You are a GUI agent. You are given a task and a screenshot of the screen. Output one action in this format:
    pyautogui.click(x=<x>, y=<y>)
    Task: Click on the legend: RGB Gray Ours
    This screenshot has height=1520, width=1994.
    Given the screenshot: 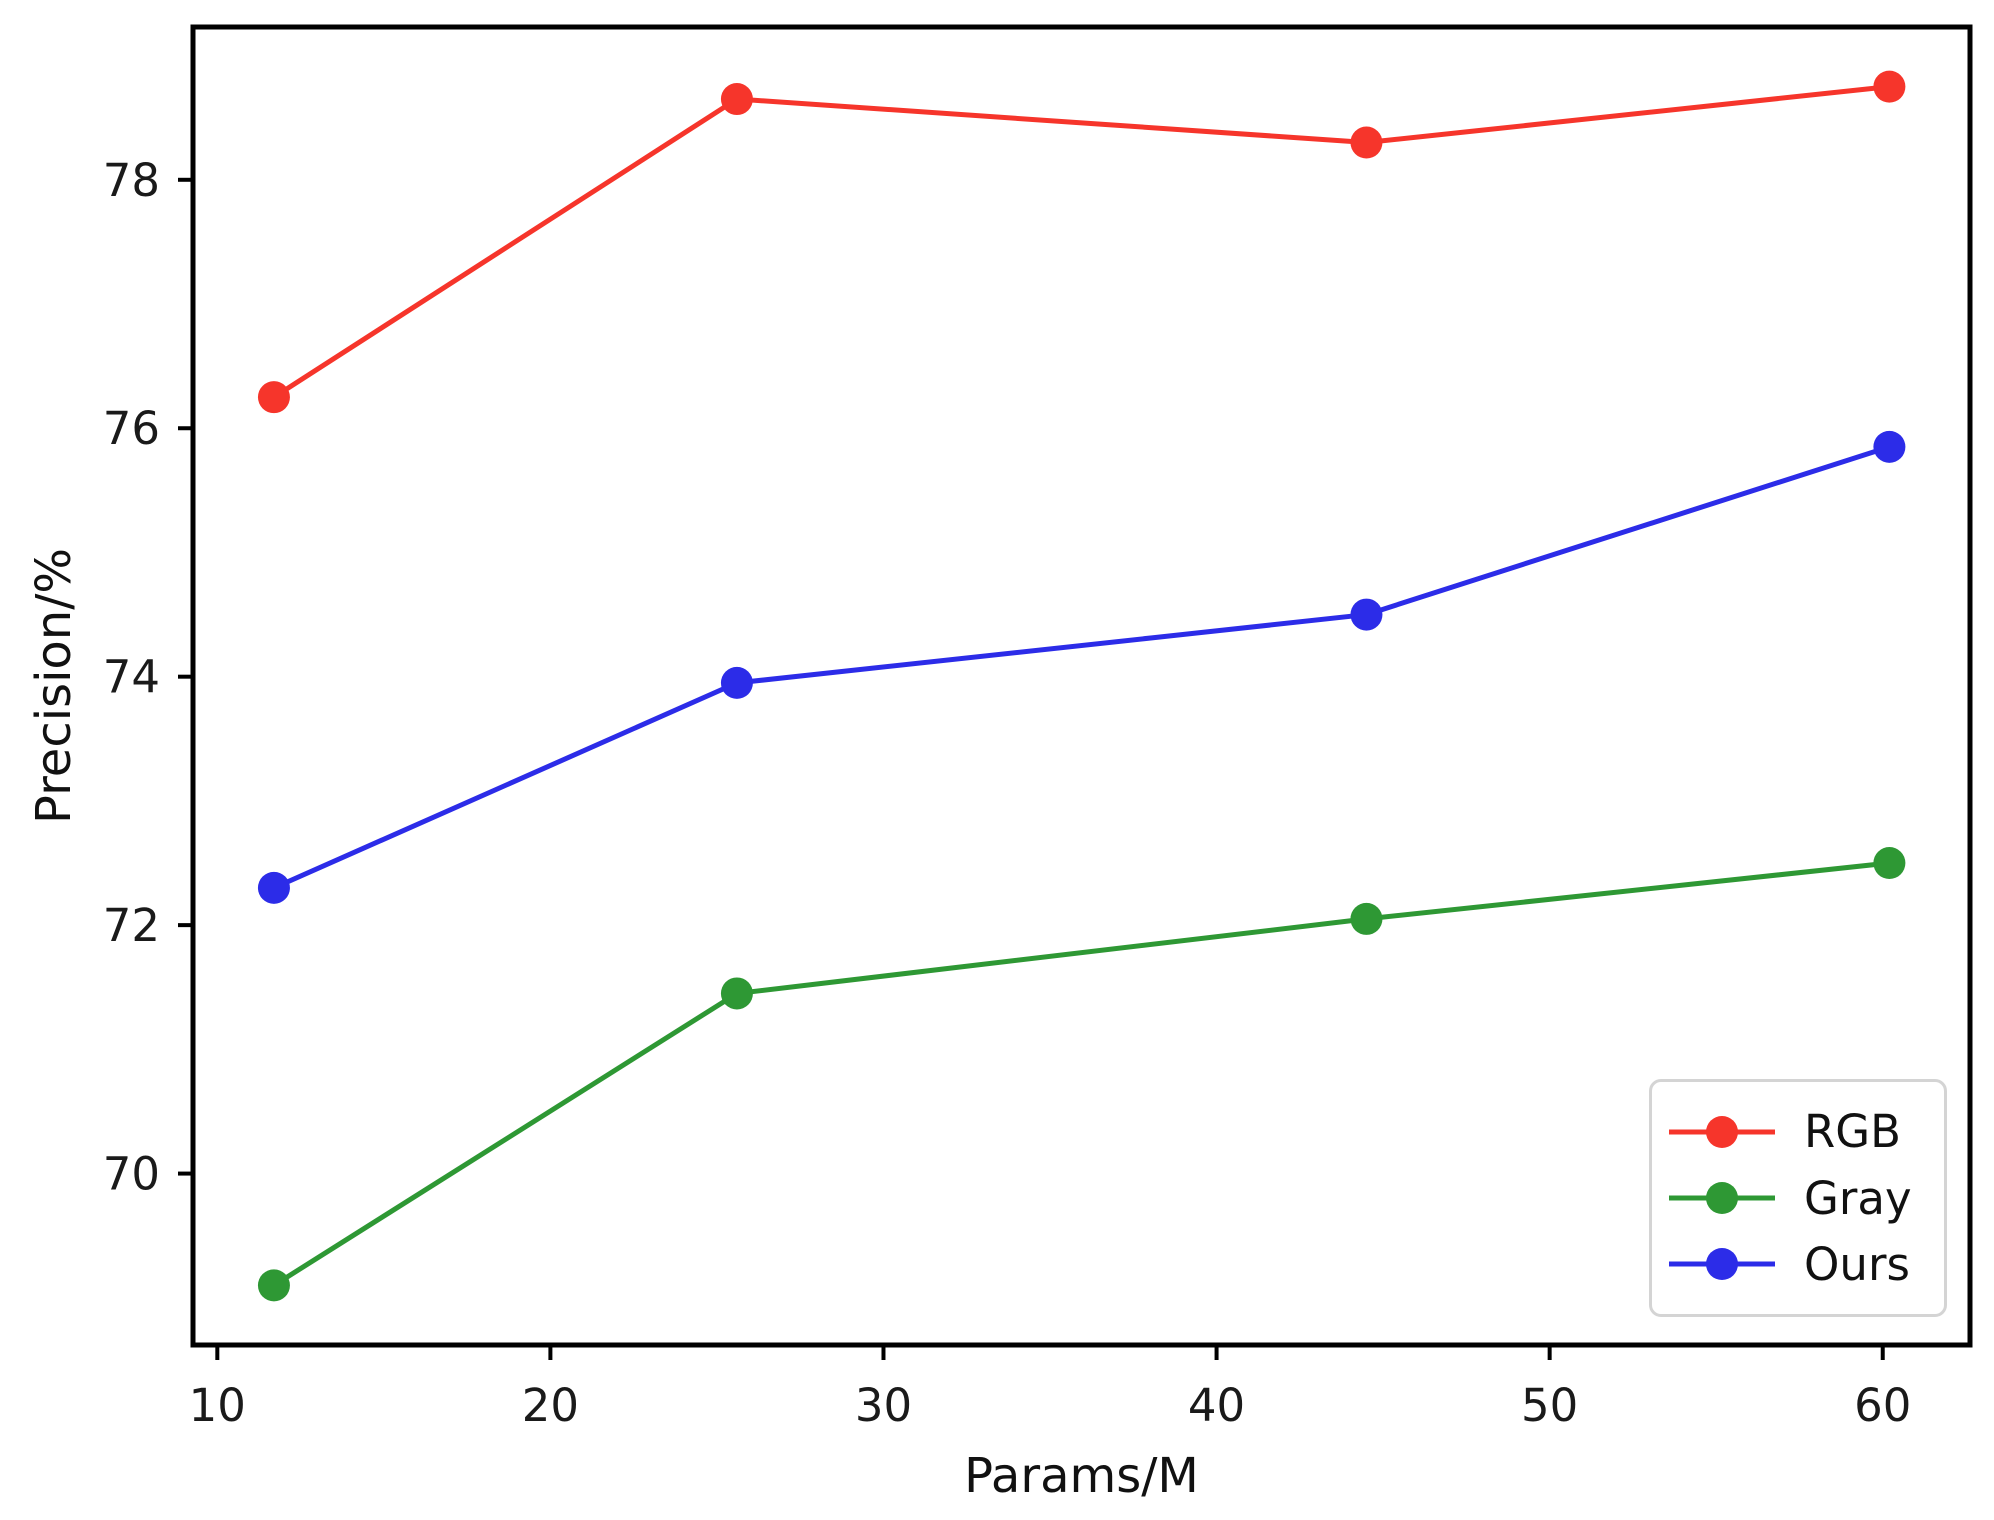 What is the action you would take?
    pyautogui.click(x=1798, y=1198)
    